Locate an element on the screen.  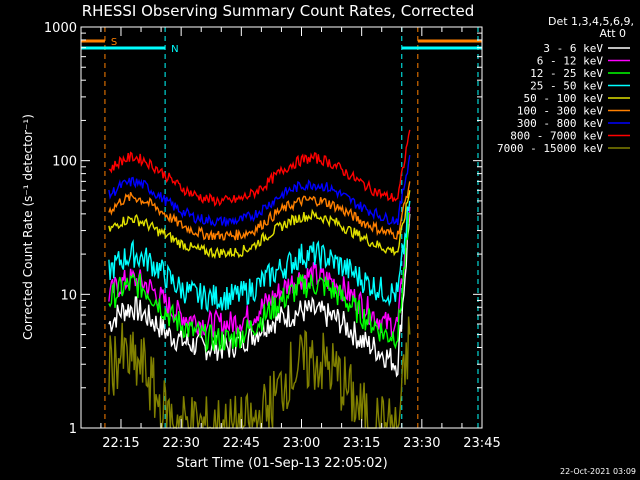
legend-header-line-2: Att 0 is located at coordinates (613, 33).